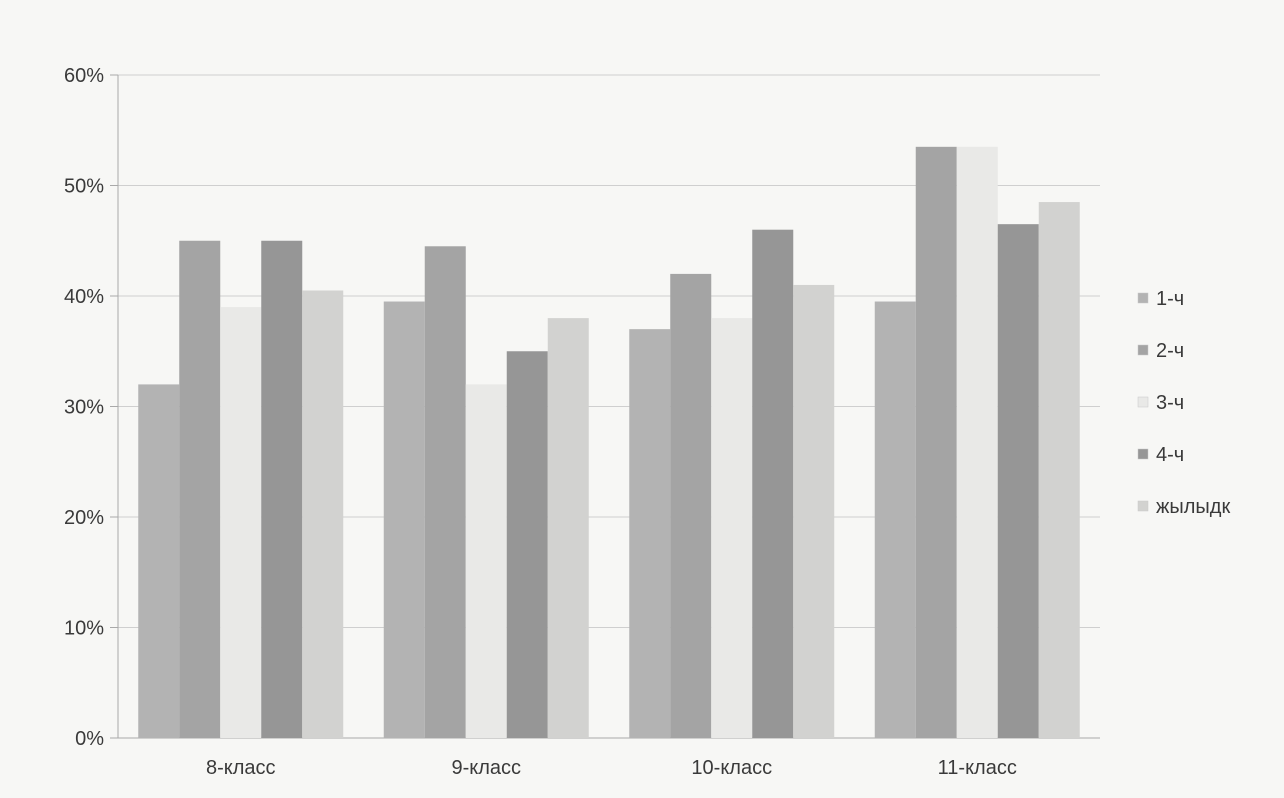 Image resolution: width=1284 pixels, height=798 pixels. What do you see at coordinates (84, 187) in the screenshot?
I see `y-tick-label: 50%` at bounding box center [84, 187].